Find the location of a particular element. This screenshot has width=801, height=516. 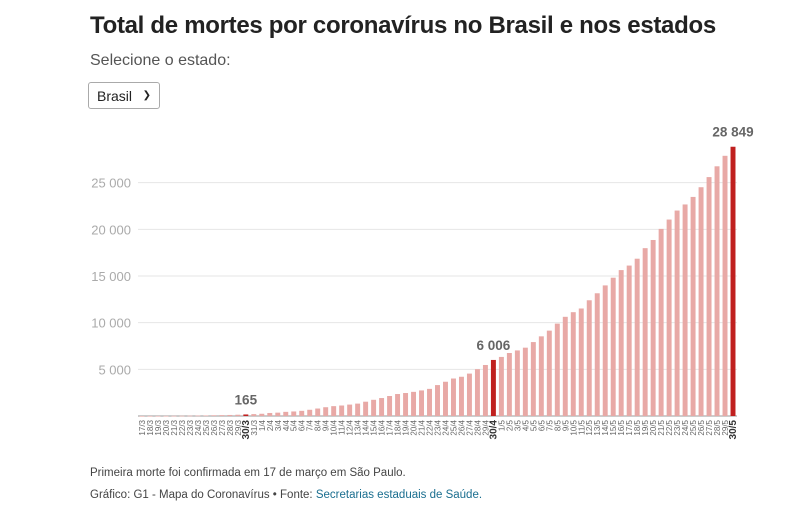

x-tick-label: 26/3 is located at coordinates (214, 427).